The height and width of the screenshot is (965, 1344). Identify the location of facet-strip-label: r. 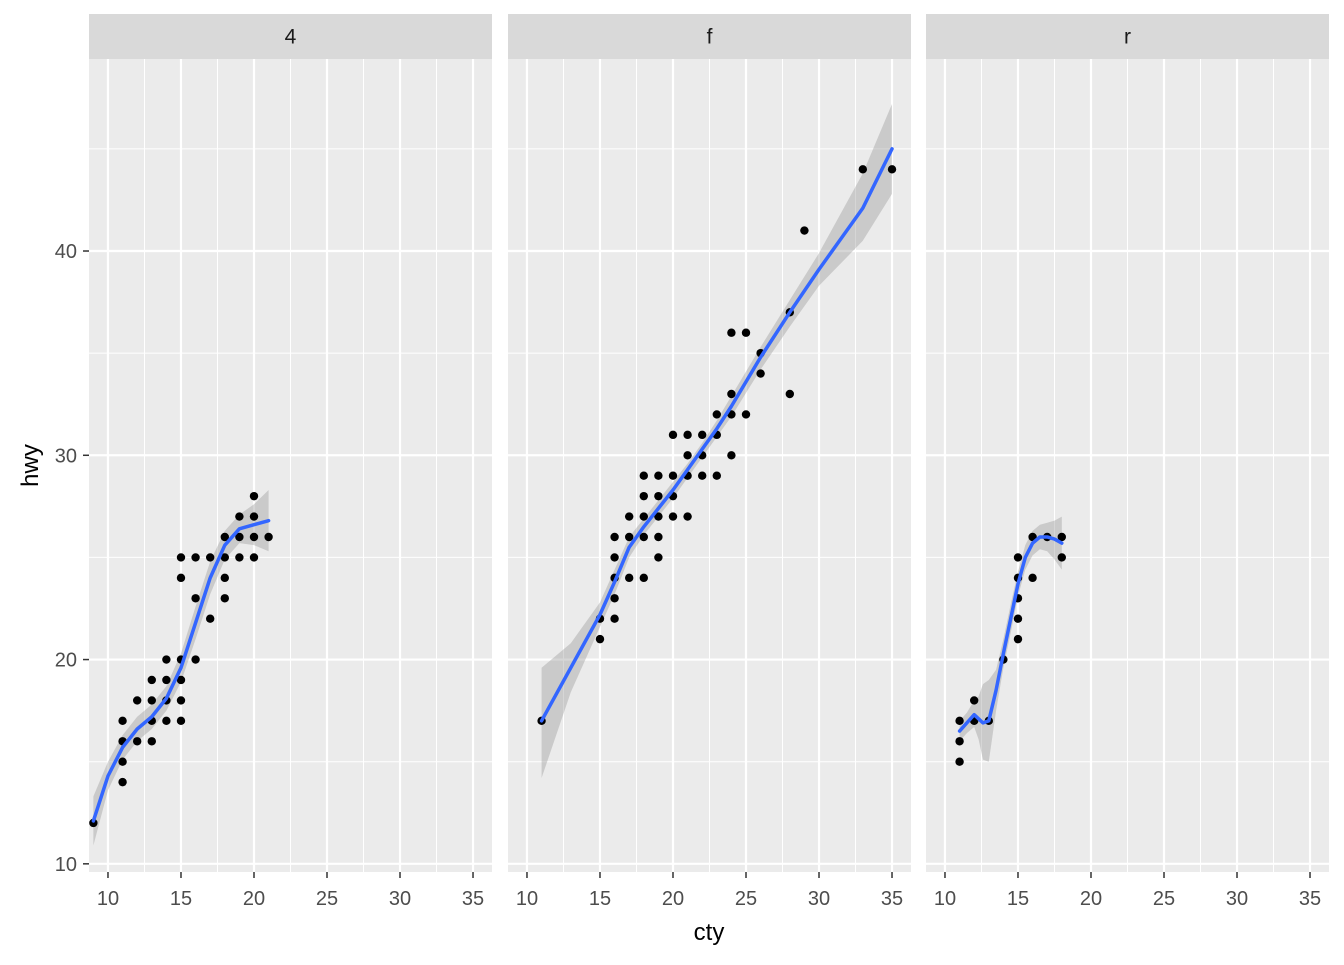
(1127, 37).